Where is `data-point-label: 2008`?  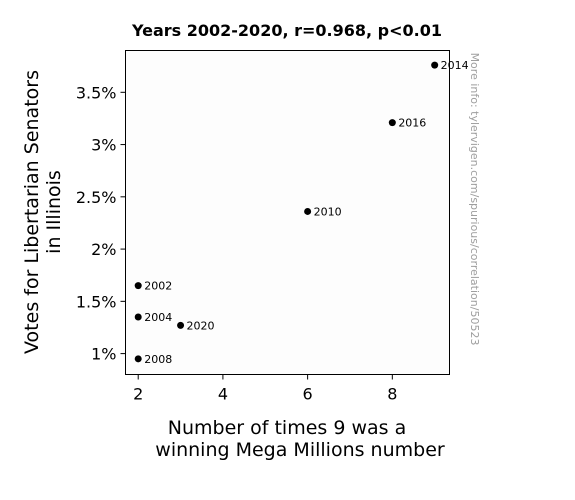 data-point-label: 2008 is located at coordinates (158, 359).